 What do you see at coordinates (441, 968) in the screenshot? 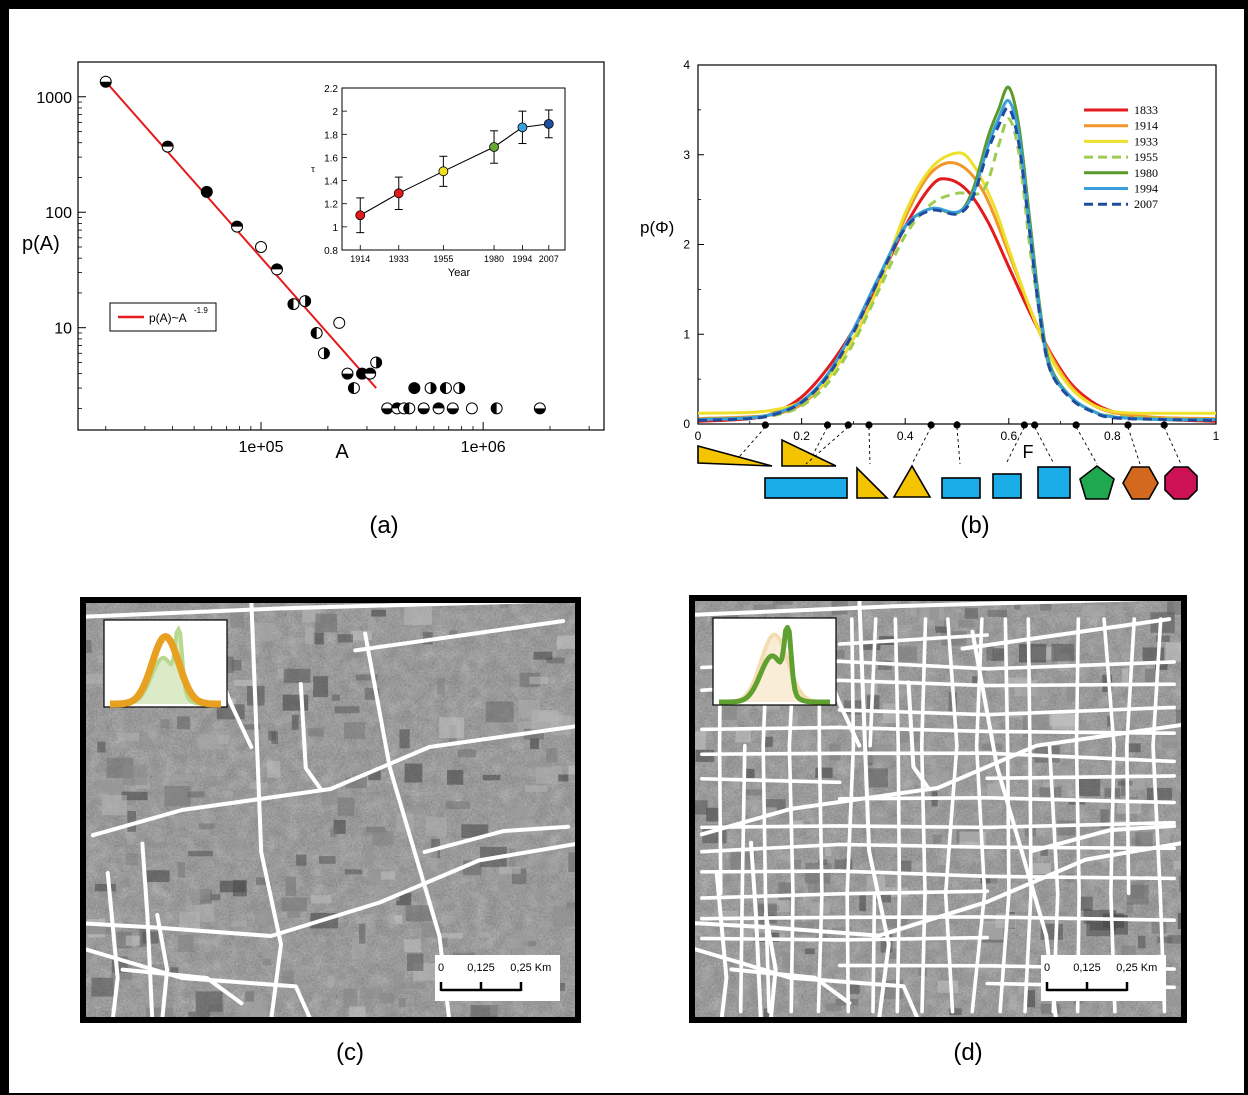
I see `scalebar-label: 0` at bounding box center [441, 968].